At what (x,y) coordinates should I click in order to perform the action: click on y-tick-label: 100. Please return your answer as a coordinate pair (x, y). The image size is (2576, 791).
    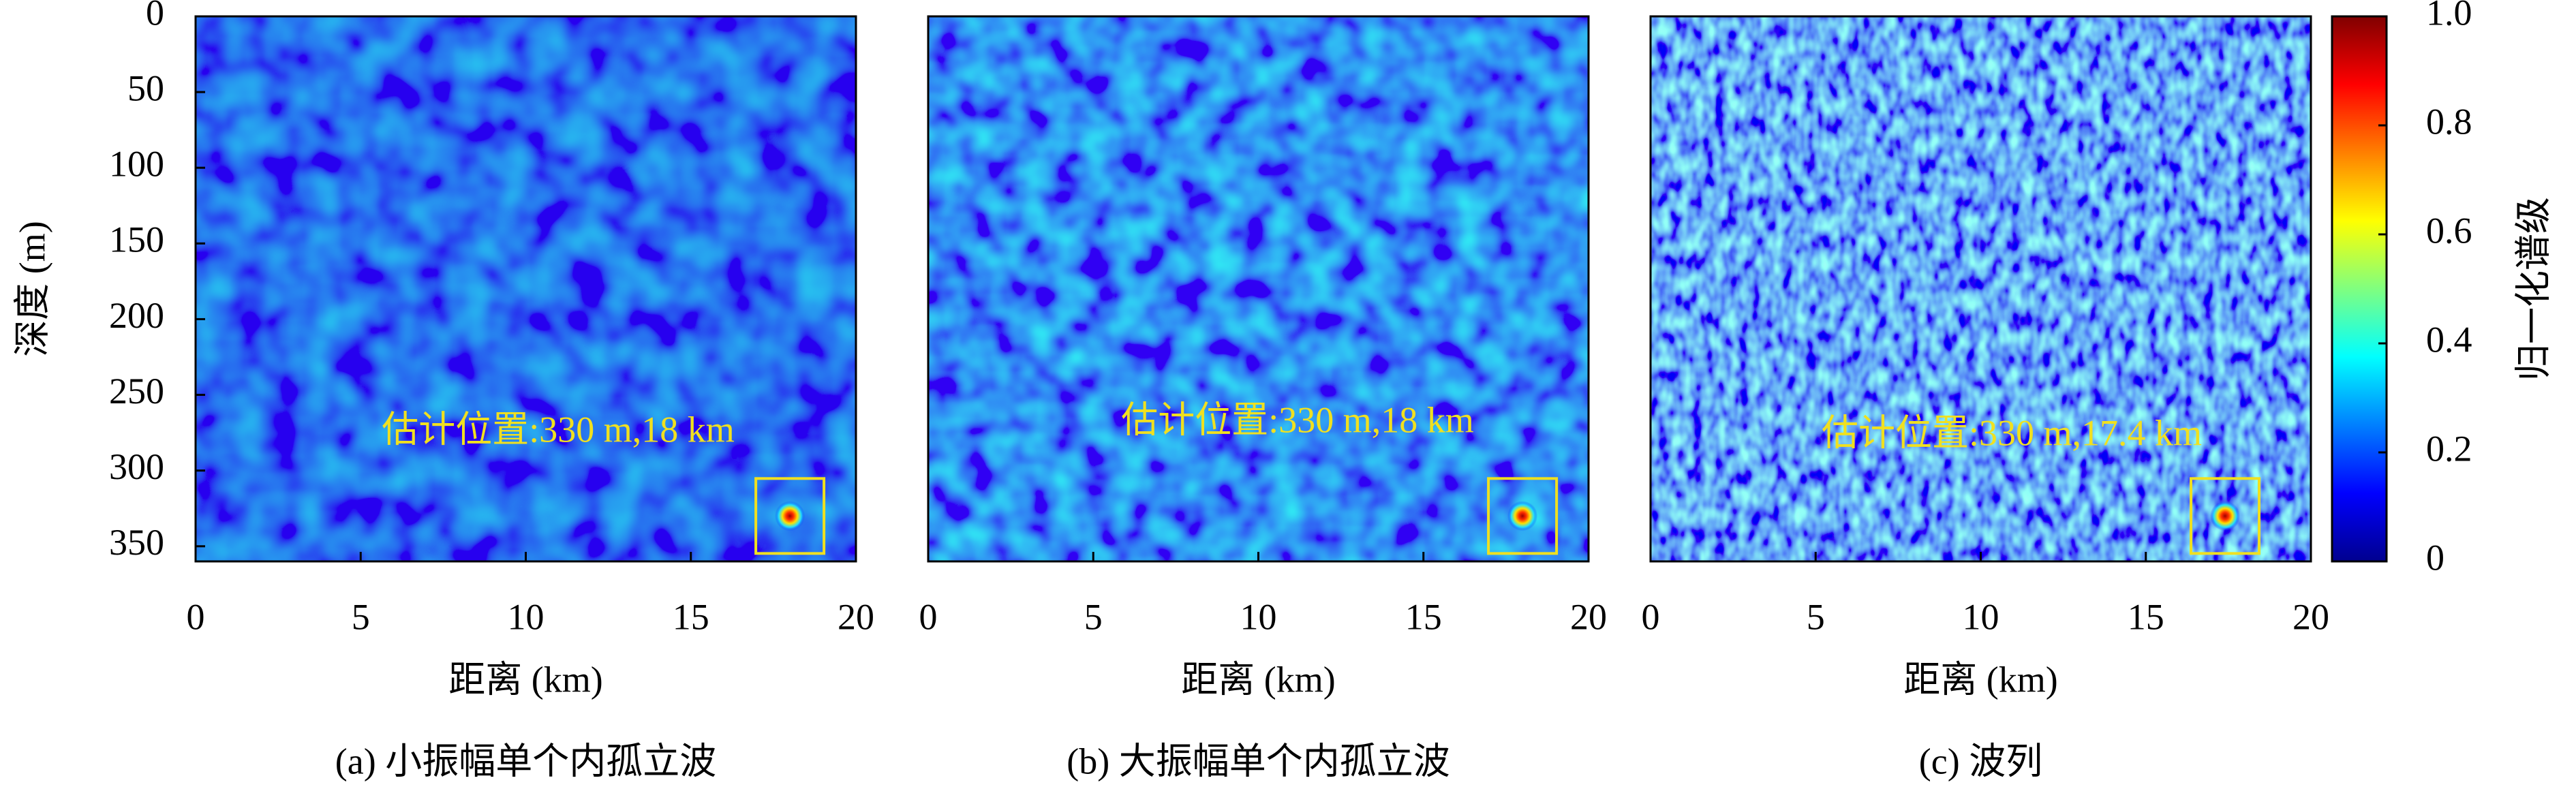
    Looking at the image, I should click on (136, 164).